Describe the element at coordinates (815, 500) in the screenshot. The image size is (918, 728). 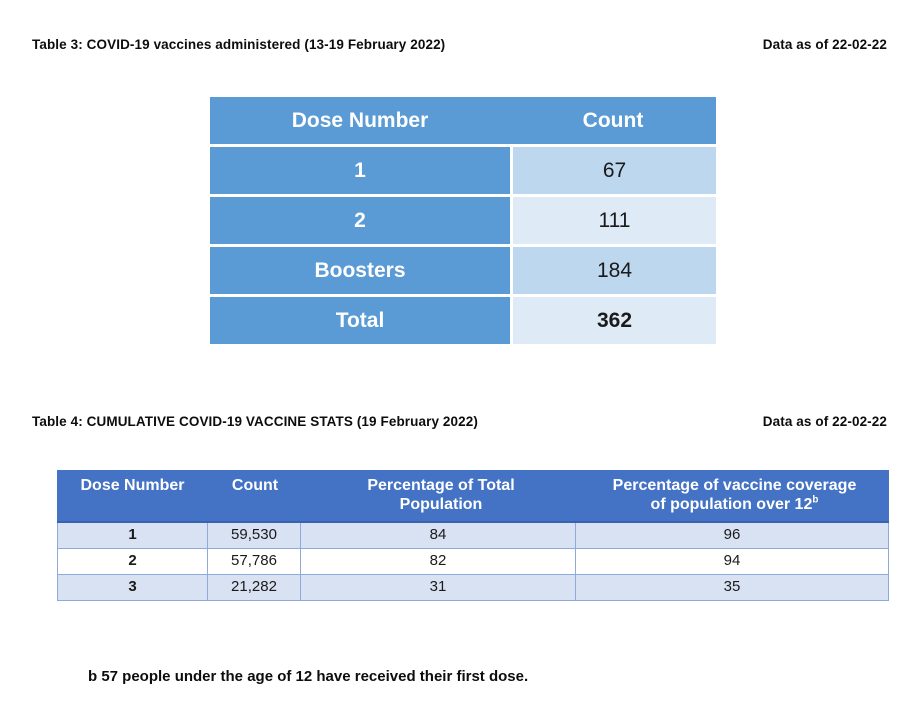
I see `footnote-marker: b` at that location.